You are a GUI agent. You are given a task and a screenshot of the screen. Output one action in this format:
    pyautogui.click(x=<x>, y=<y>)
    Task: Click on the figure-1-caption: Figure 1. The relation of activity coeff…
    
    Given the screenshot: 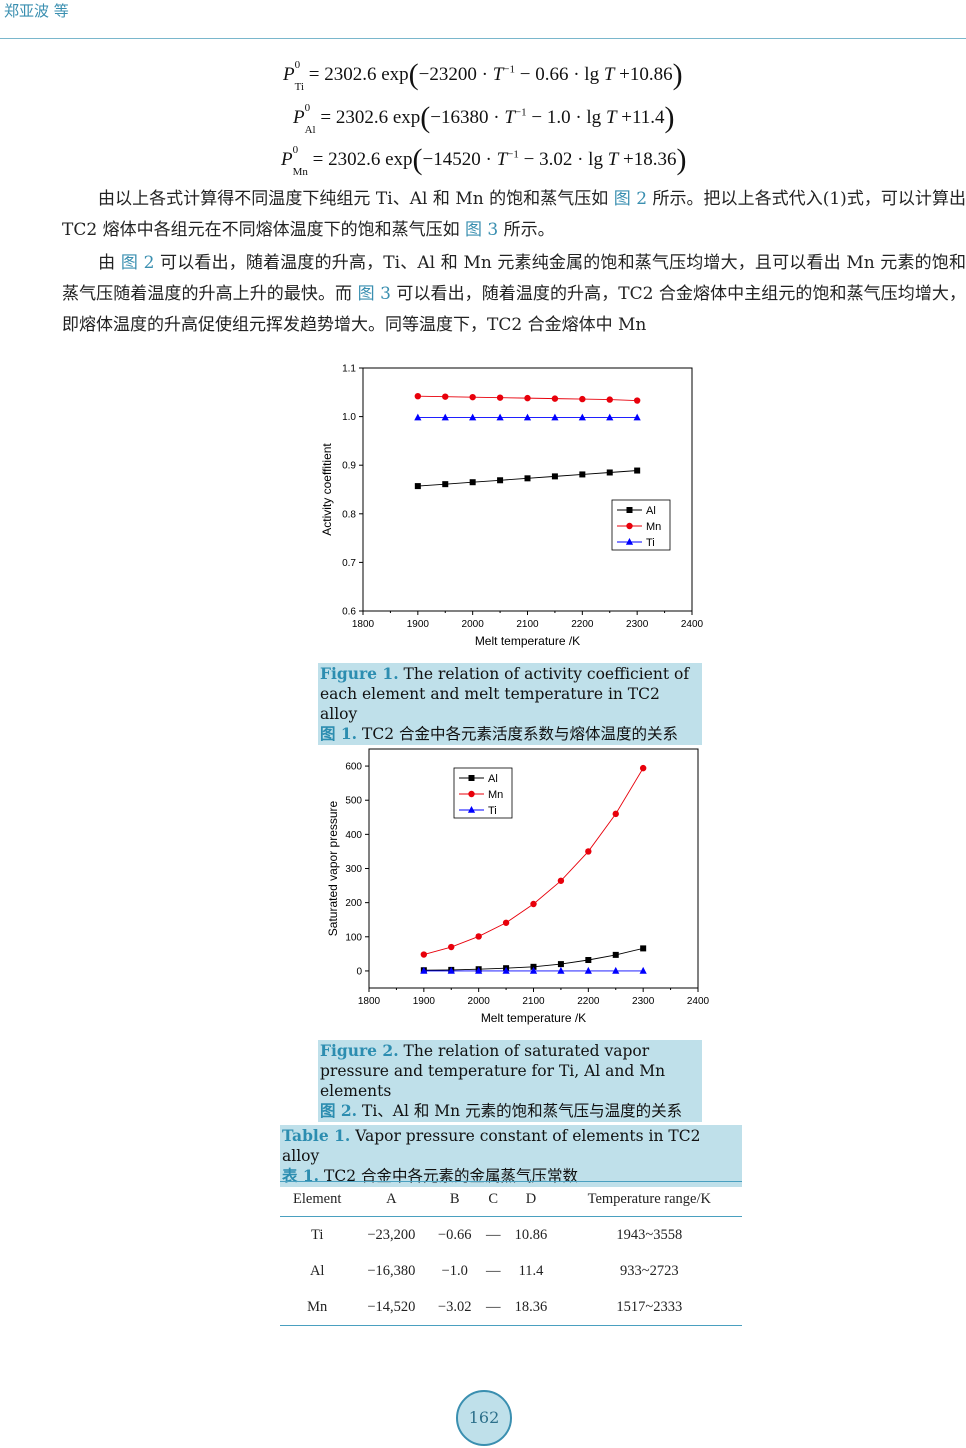 What is the action you would take?
    pyautogui.click(x=510, y=704)
    